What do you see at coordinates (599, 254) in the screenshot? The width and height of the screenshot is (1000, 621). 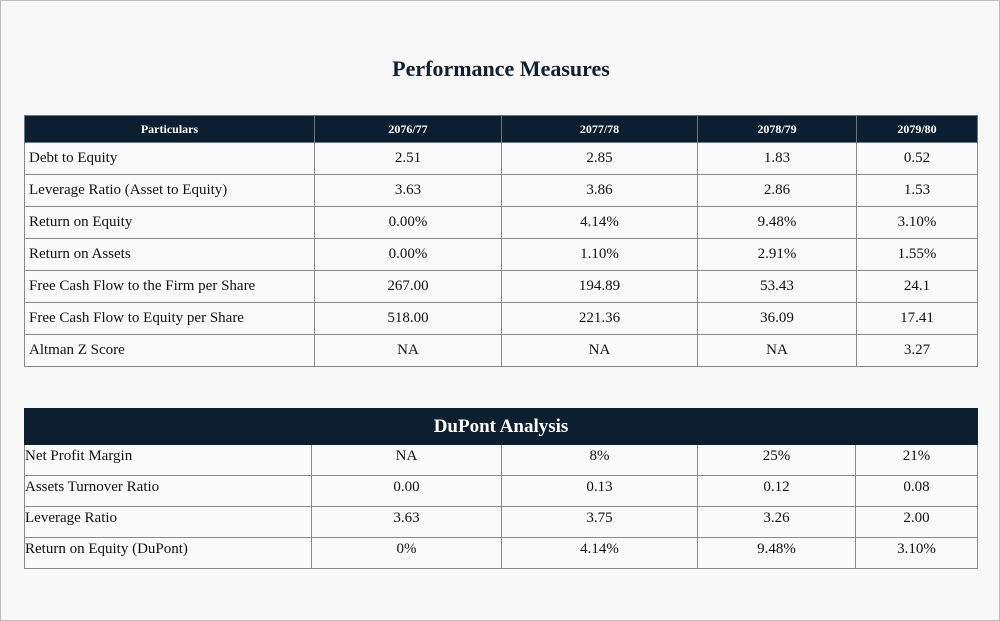 I see `table-cell: 1.10%` at bounding box center [599, 254].